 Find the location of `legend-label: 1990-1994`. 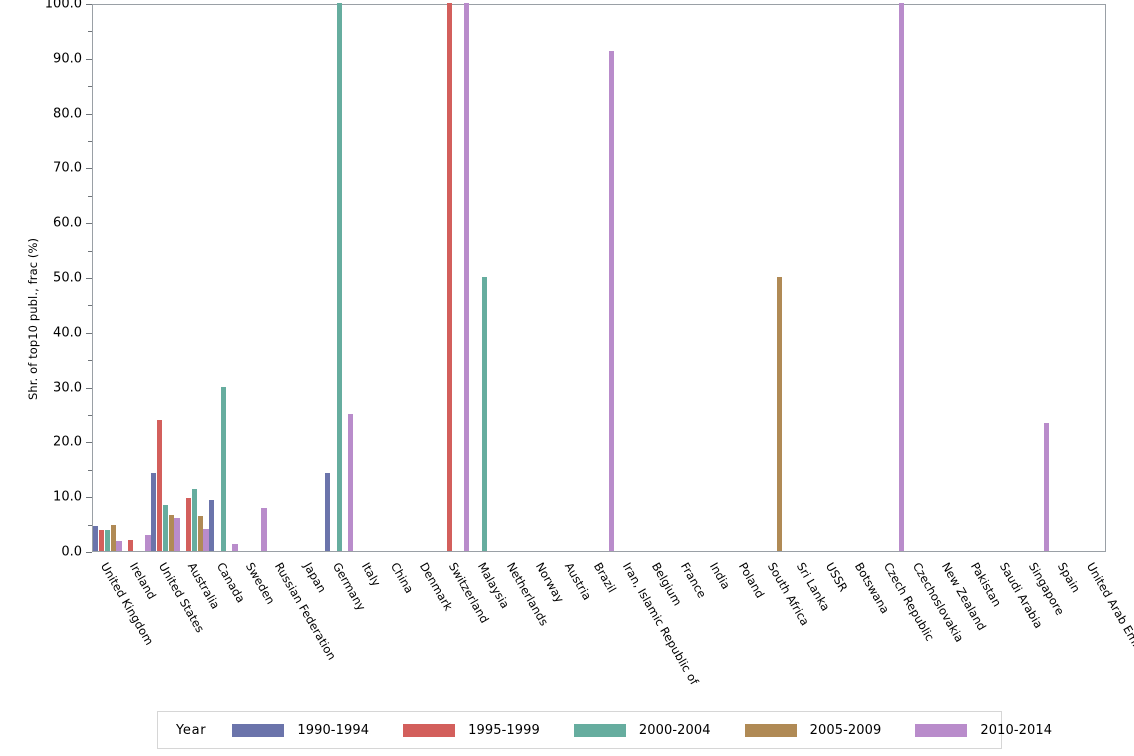

legend-label: 1990-1994 is located at coordinates (333, 730).